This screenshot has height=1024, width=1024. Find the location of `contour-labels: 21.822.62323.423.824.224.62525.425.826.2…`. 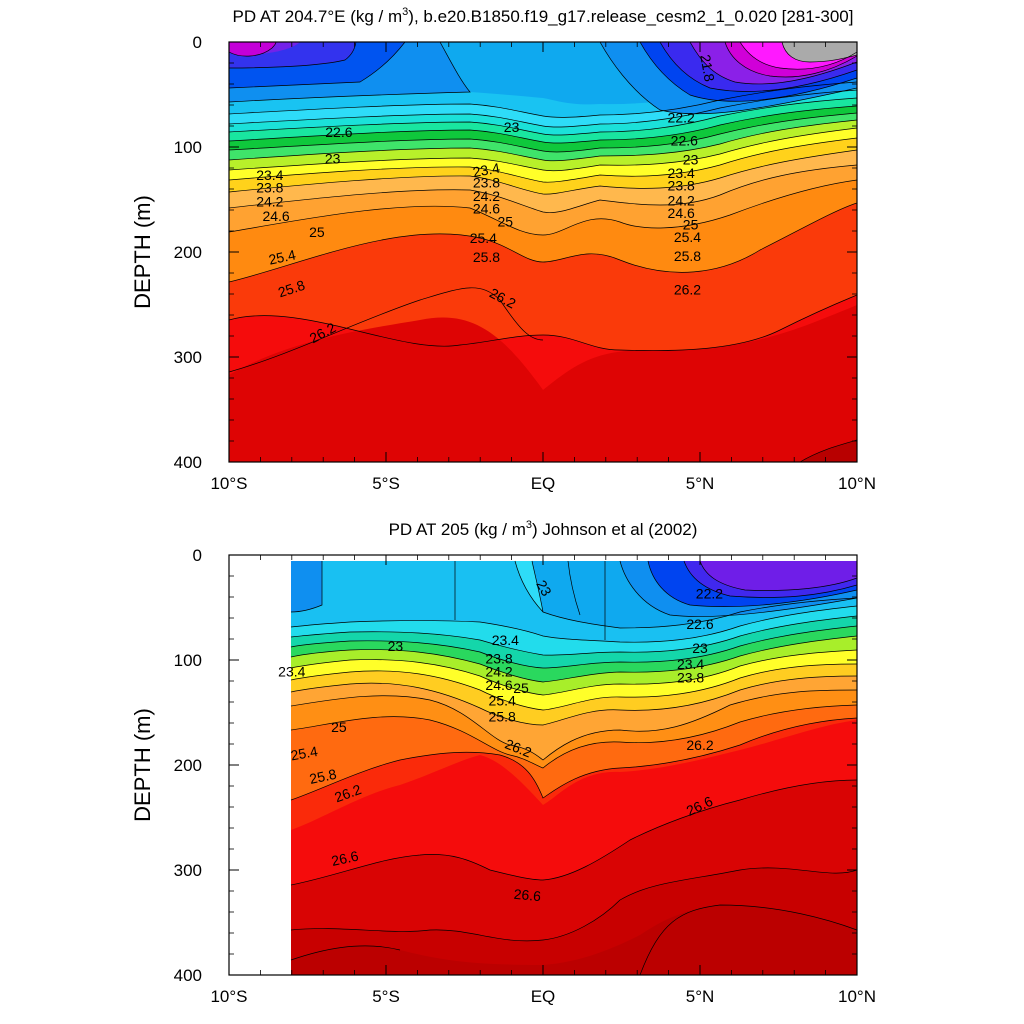

contour-labels: 21.822.62323.423.824.224.62525.425.826.2… is located at coordinates (487, 199).